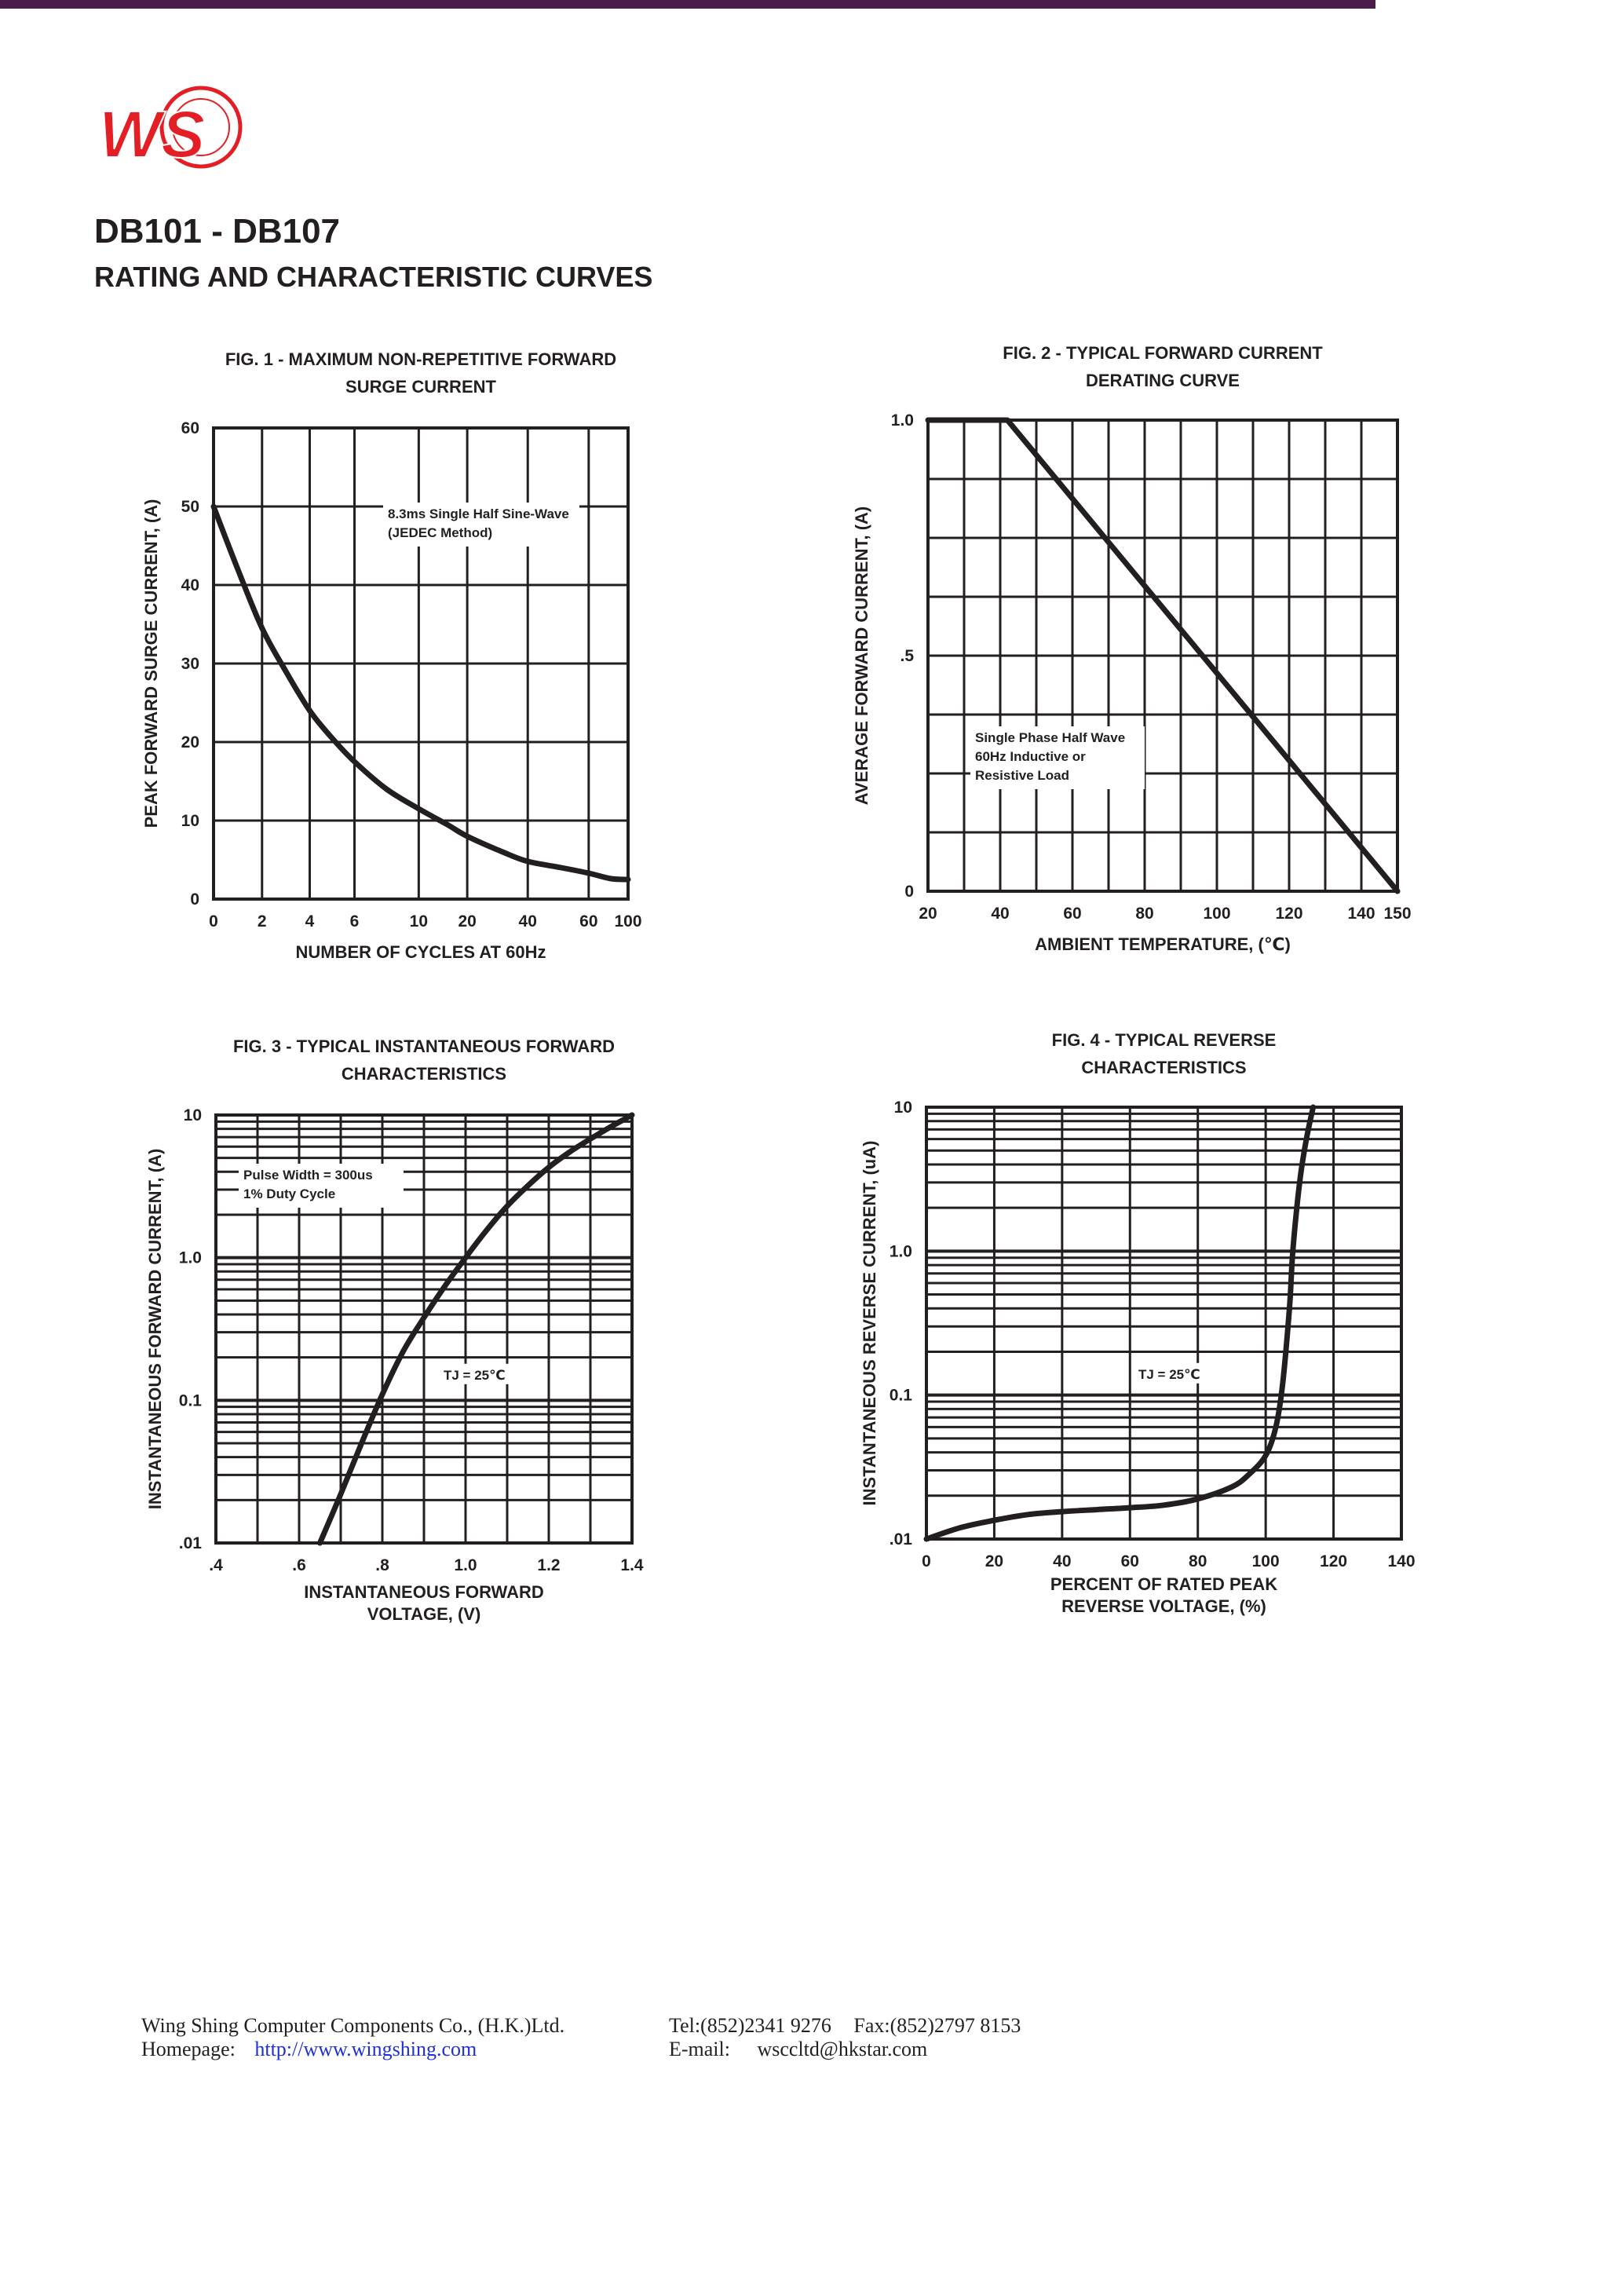 The width and height of the screenshot is (1622, 2296). I want to click on annotation-text: (JEDEC Method), so click(440, 533).